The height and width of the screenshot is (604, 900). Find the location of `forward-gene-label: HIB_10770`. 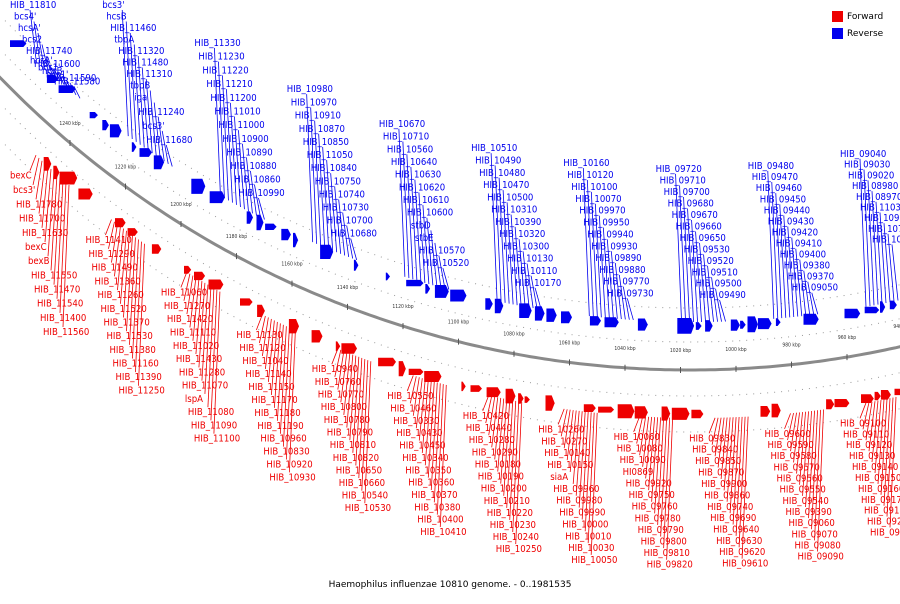

forward-gene-label: HIB_10770 is located at coordinates (341, 376).